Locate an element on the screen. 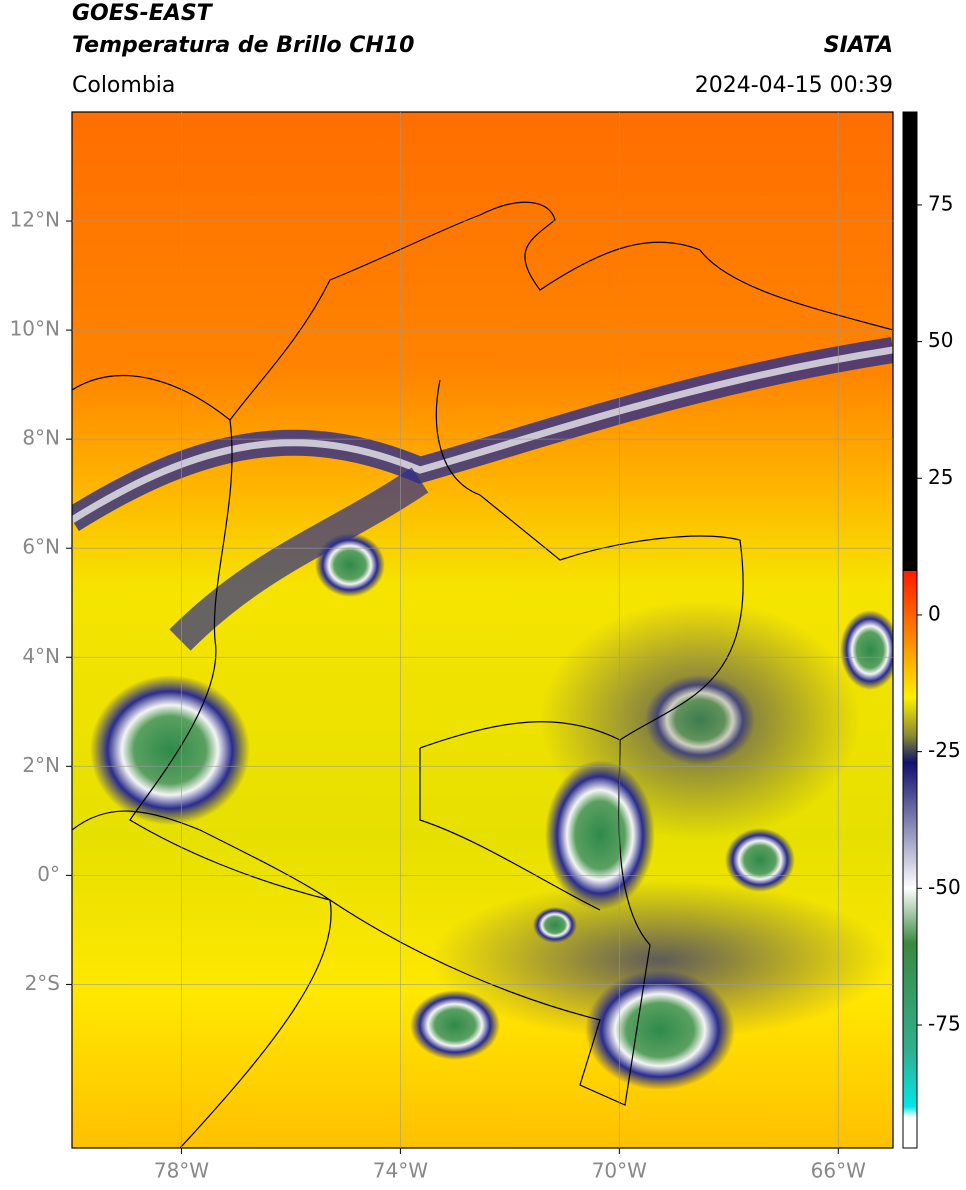 The width and height of the screenshot is (966, 1190). region: Colombia is located at coordinates (123, 85).